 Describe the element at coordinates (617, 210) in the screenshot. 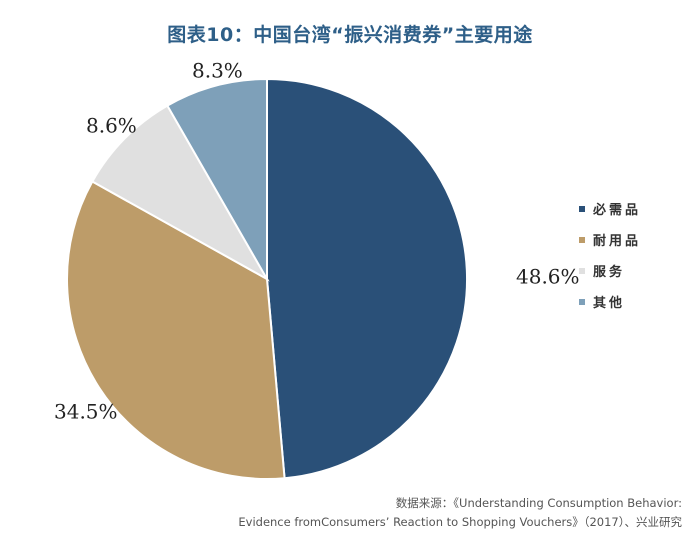

I see `legend-label: 必需品` at that location.